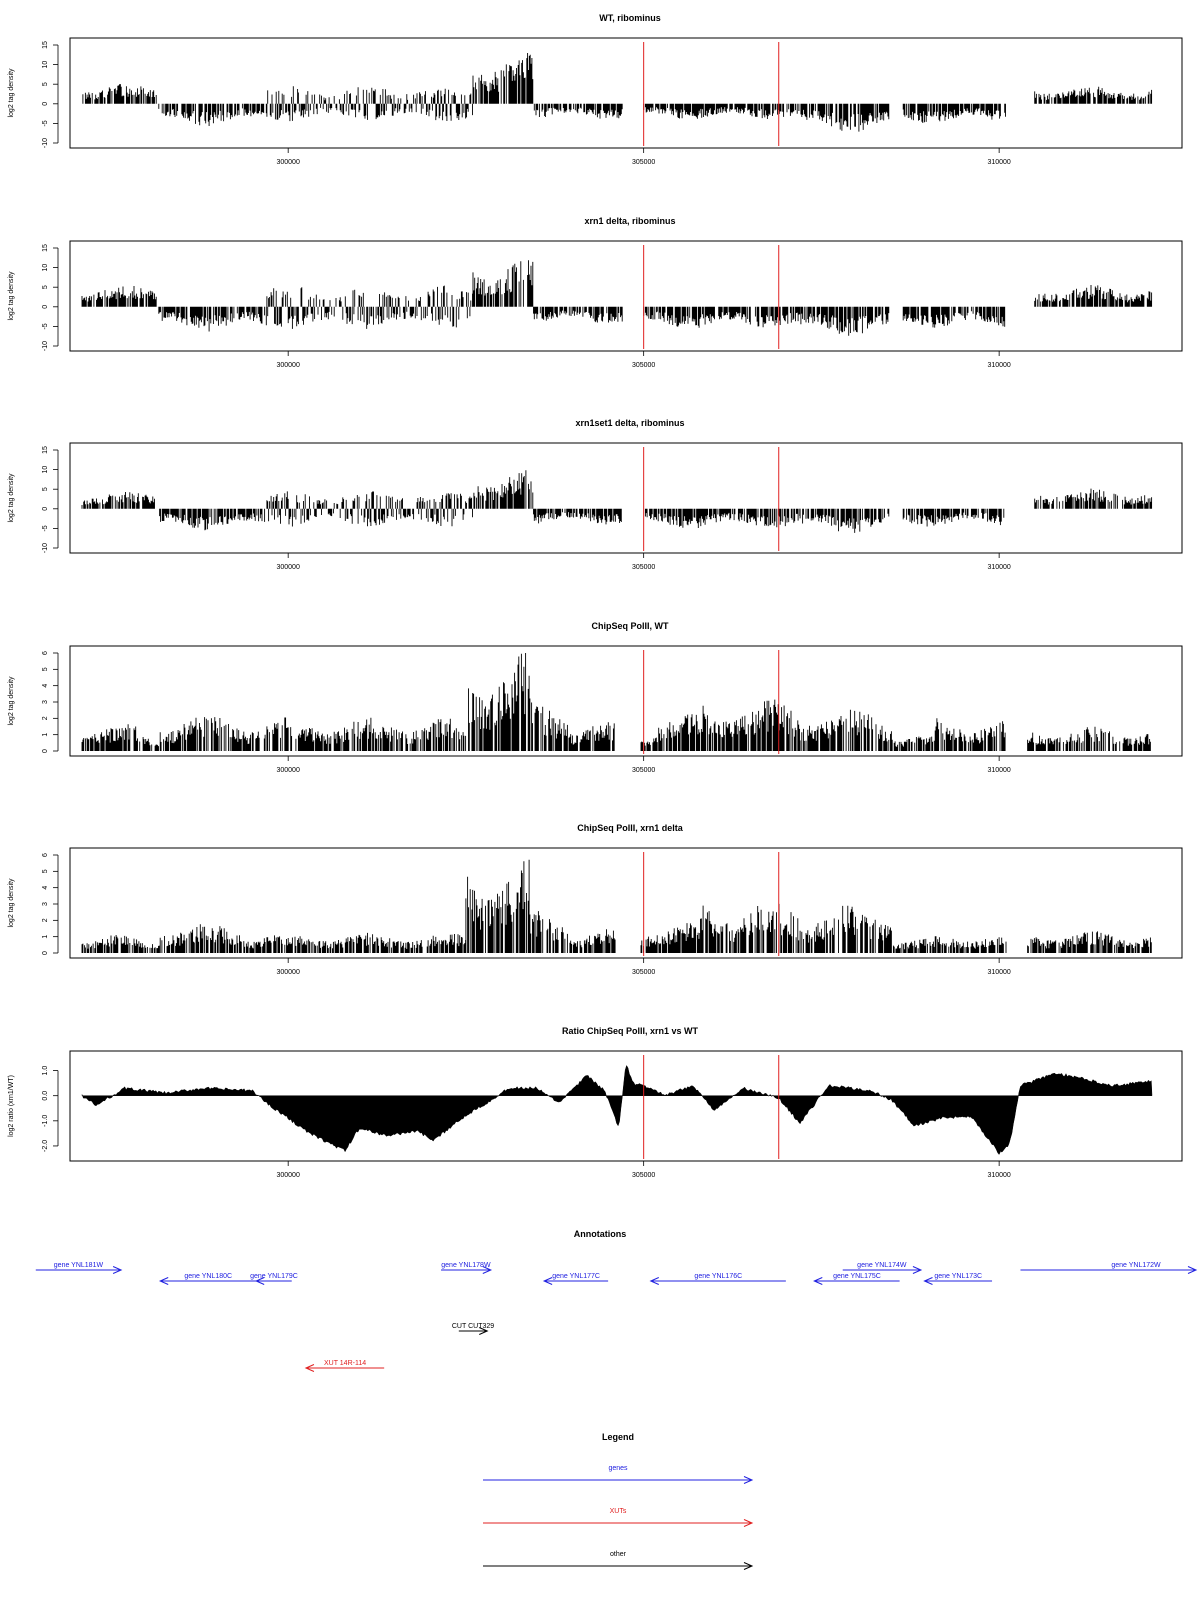 The image size is (1200, 1600). I want to click on y-tick-label: 10, so click(45, 65).